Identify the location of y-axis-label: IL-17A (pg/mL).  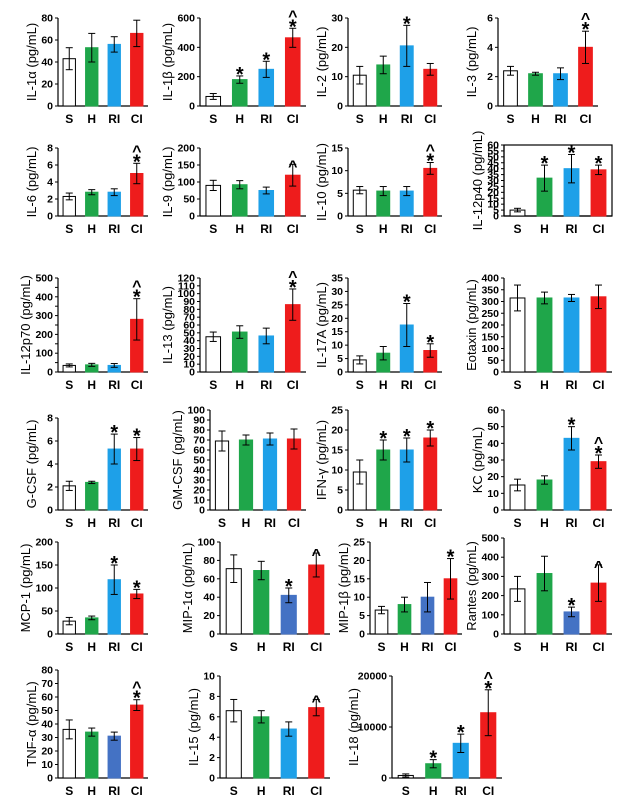
(321, 325).